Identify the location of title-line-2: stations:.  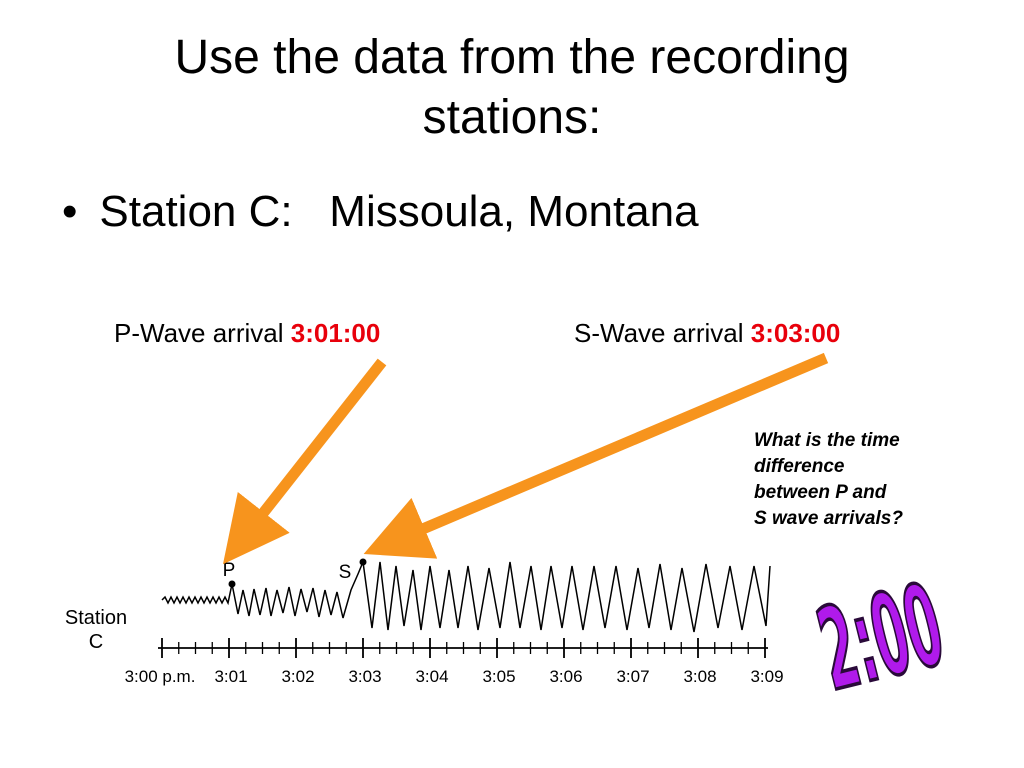
(512, 117).